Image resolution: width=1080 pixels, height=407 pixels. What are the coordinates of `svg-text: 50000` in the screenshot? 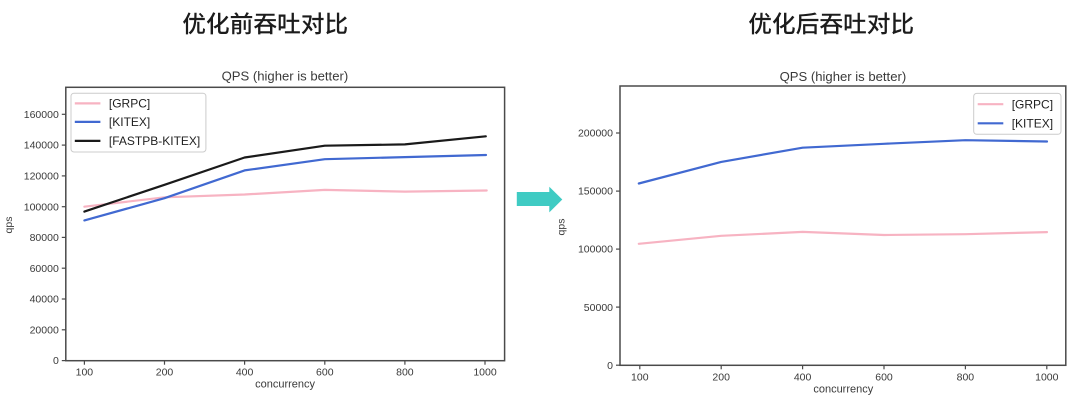 It's located at (598, 308).